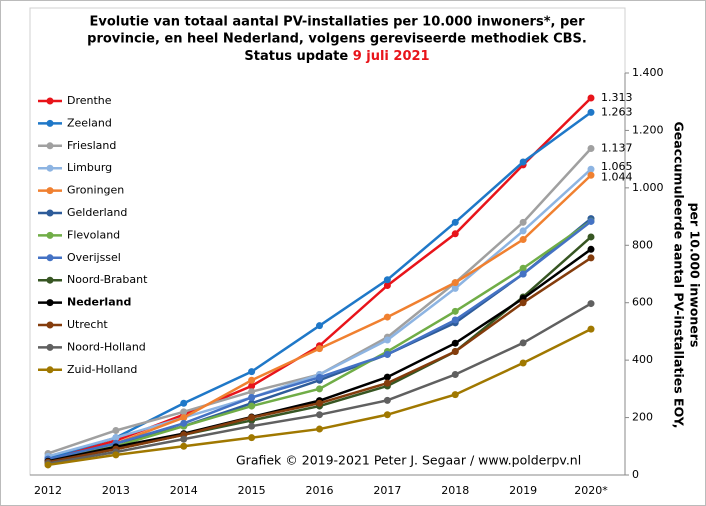 Image resolution: width=706 pixels, height=506 pixels. Describe the element at coordinates (97, 212) in the screenshot. I see `legend-label: Gelderland` at that location.